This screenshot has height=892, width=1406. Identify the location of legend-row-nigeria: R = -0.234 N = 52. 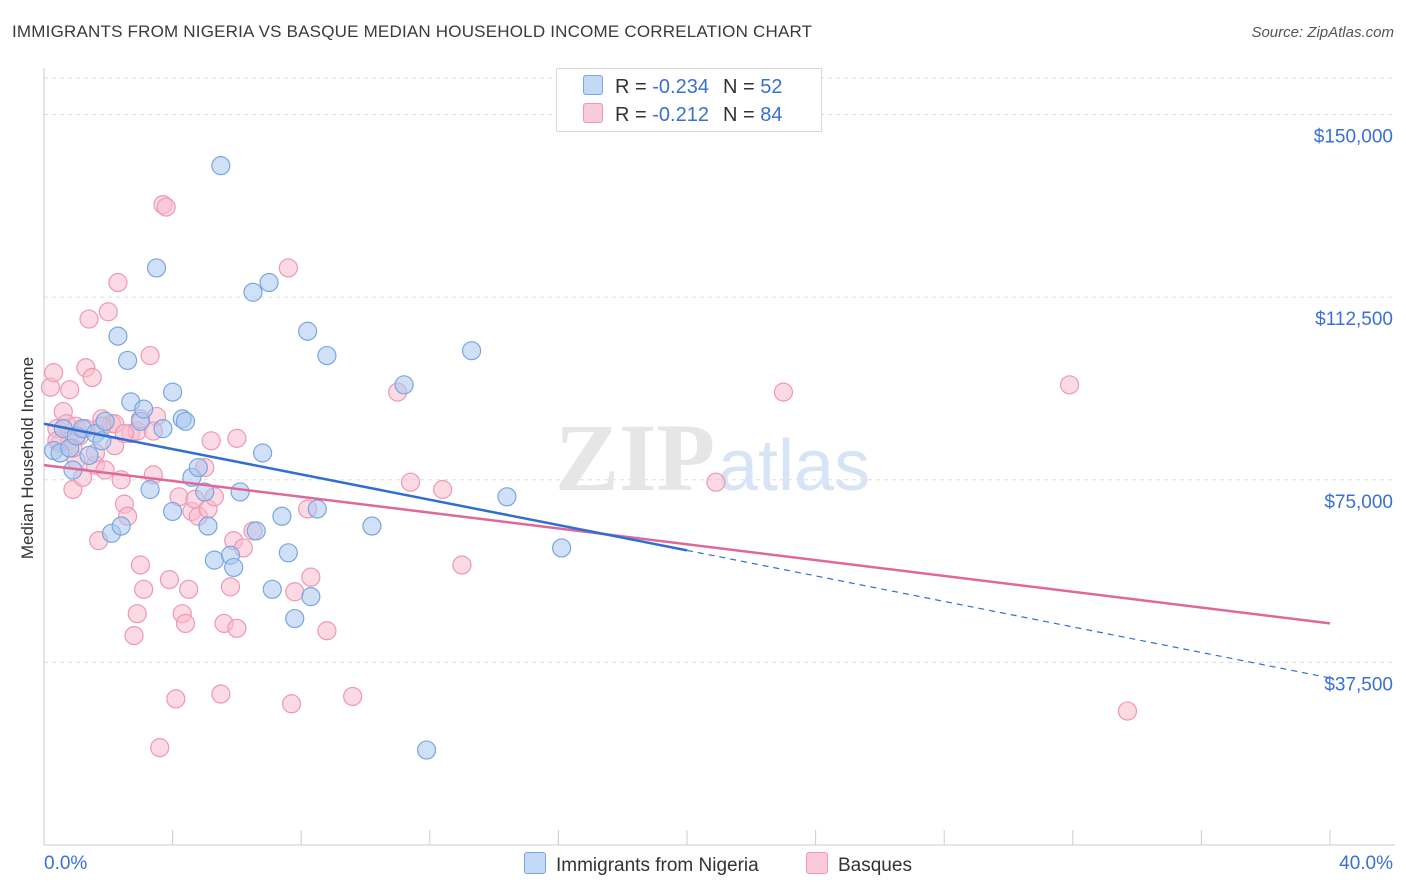
(682, 87).